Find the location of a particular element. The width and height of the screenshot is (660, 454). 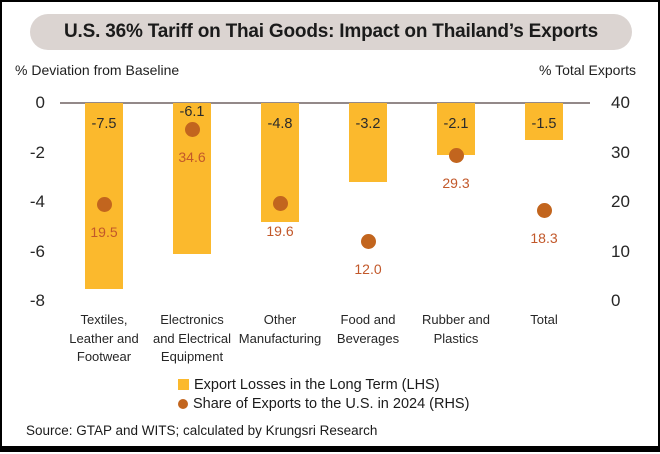

border-right is located at coordinates (659, 226).